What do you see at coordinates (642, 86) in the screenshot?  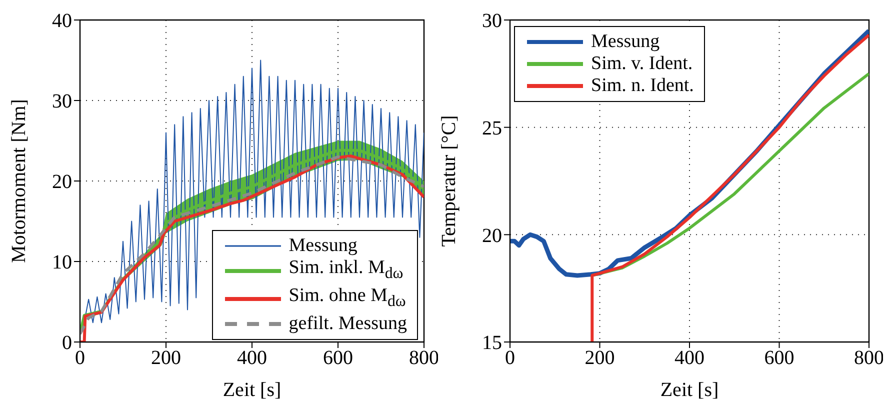 I see `legend-label: Sim. n. Ident.` at bounding box center [642, 86].